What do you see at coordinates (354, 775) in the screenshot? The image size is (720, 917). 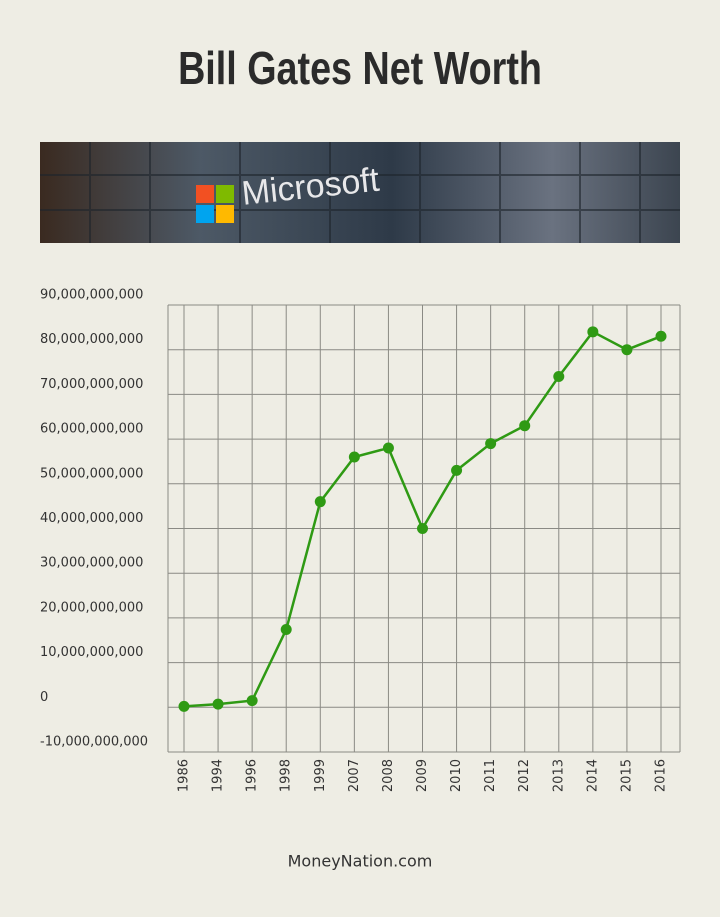 I see `x-tick-label: 2007` at bounding box center [354, 775].